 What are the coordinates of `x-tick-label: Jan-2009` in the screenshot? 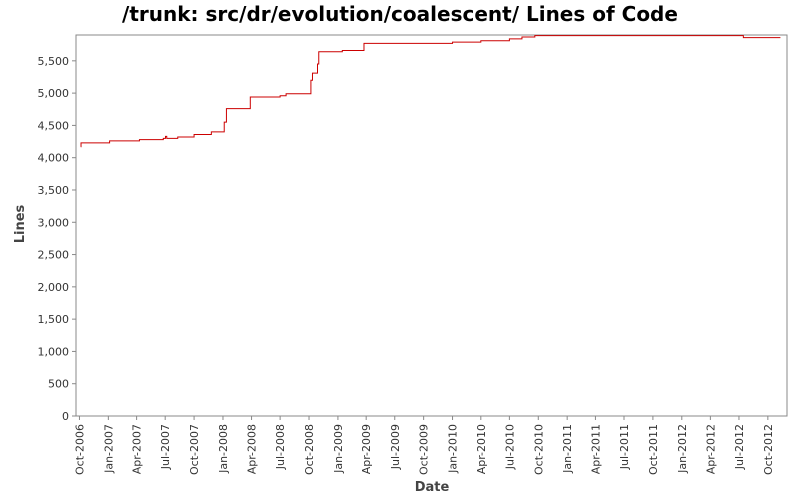 It's located at (338, 449).